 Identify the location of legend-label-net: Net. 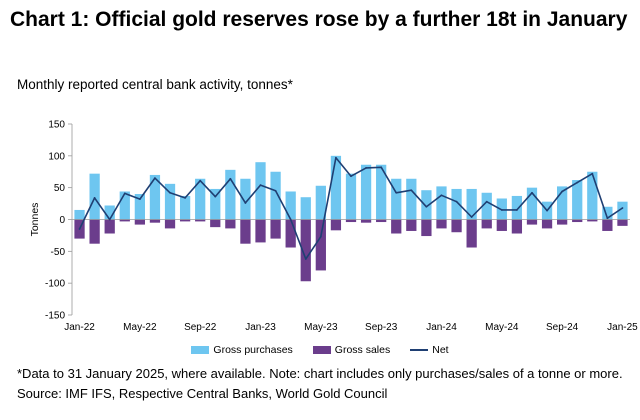
(440, 350).